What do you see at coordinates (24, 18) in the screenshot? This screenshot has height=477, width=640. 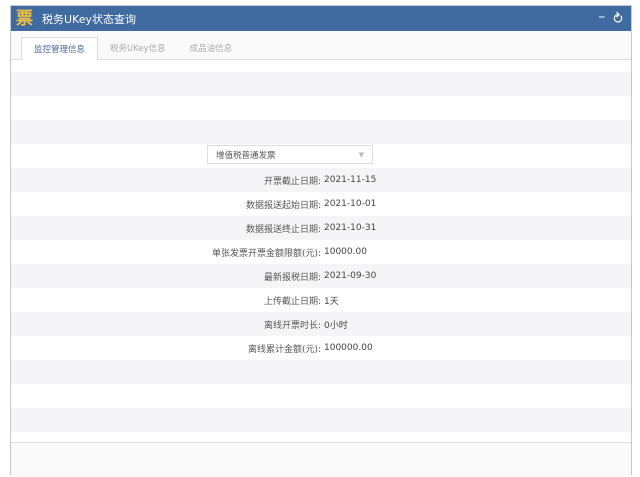 I see `app-logo: 票` at bounding box center [24, 18].